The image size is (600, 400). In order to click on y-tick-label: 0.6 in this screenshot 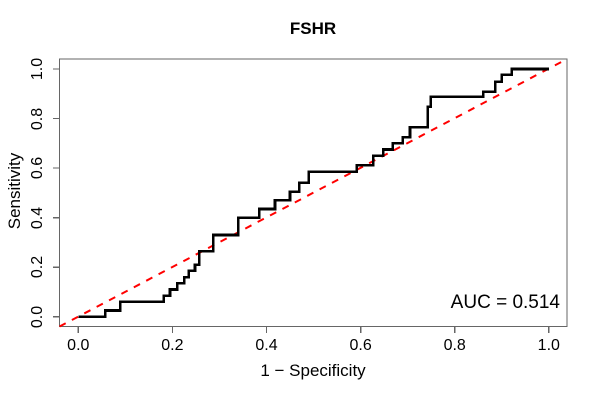, I will do `click(37, 168)`.